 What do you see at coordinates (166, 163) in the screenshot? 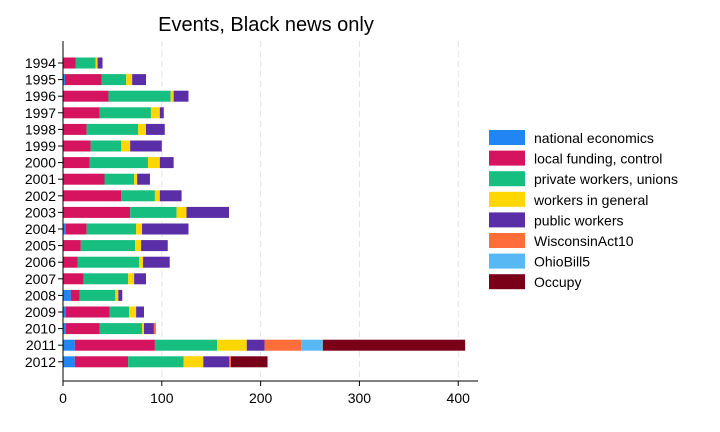
I see `bar-segment-2000-public-workers` at bounding box center [166, 163].